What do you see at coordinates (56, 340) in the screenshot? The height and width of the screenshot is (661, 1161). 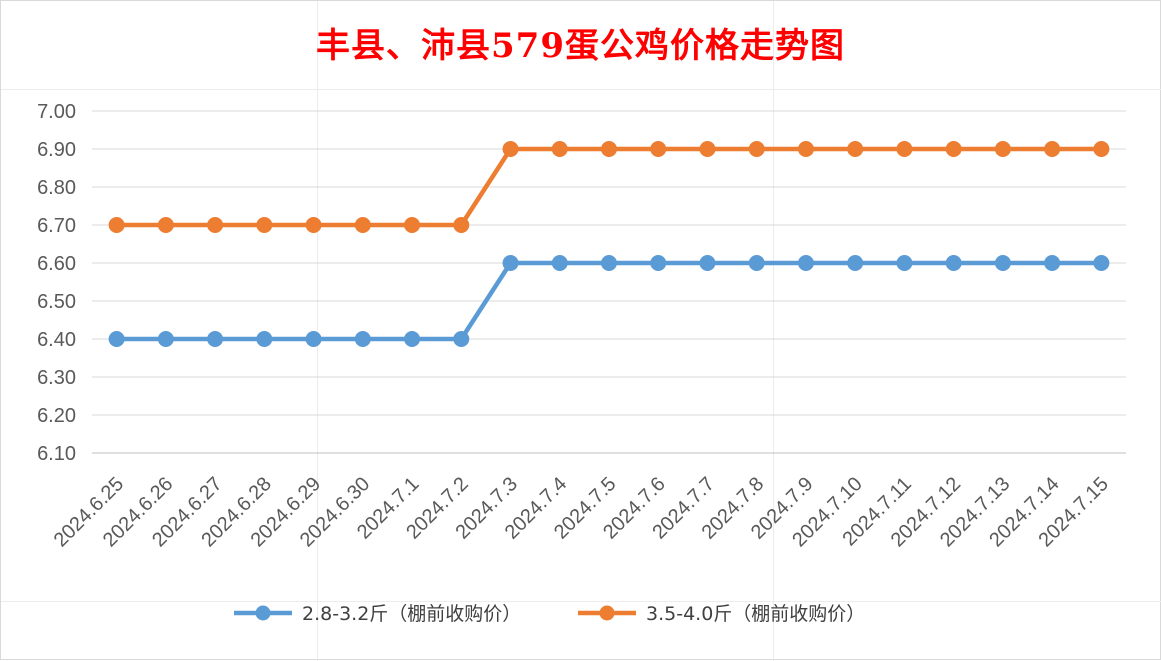 I see `y-tick-label: 6.40` at bounding box center [56, 340].